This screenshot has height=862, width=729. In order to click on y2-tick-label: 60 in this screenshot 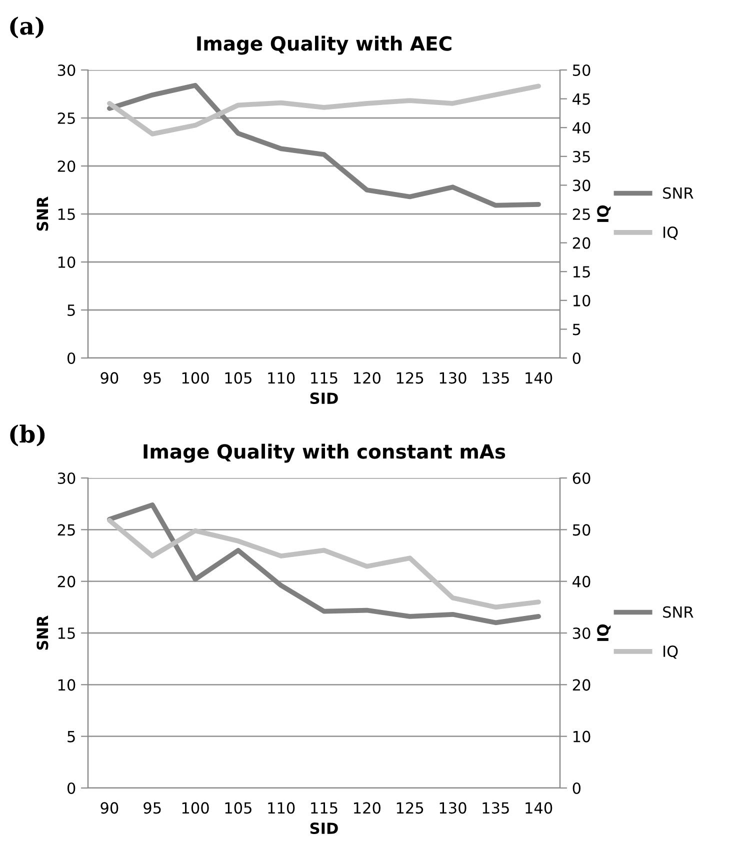, I will do `click(581, 478)`.